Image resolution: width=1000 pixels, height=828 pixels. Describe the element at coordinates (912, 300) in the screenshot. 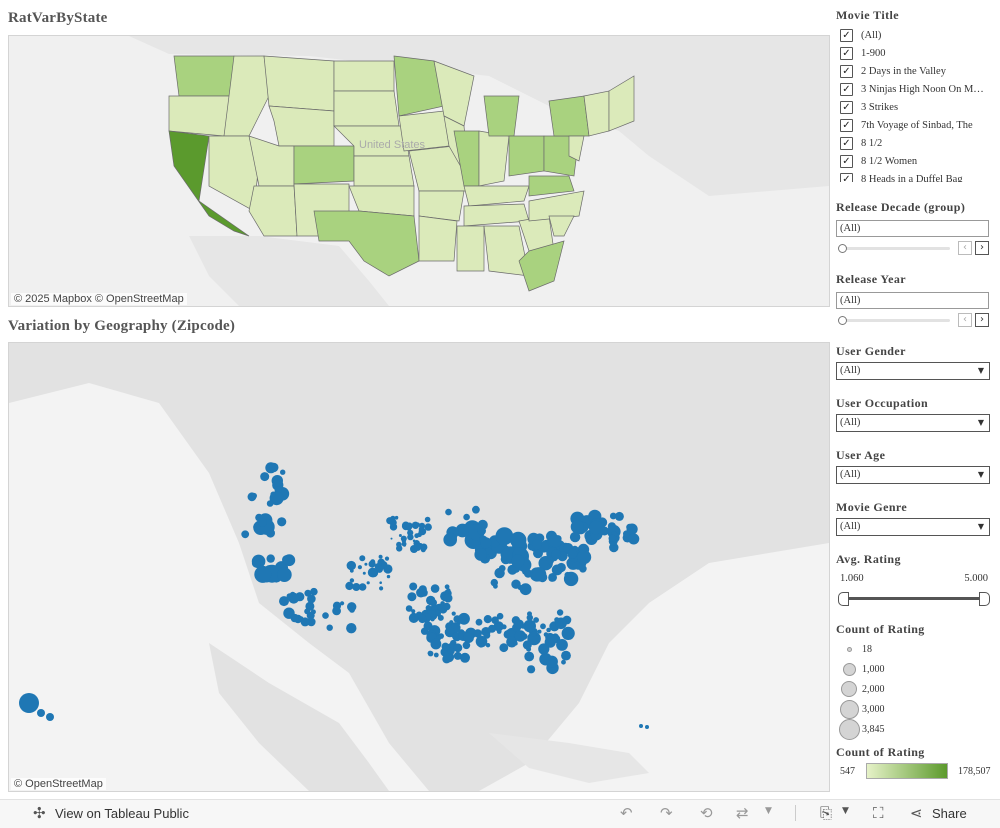

I see `release-year-field: (All)` at that location.